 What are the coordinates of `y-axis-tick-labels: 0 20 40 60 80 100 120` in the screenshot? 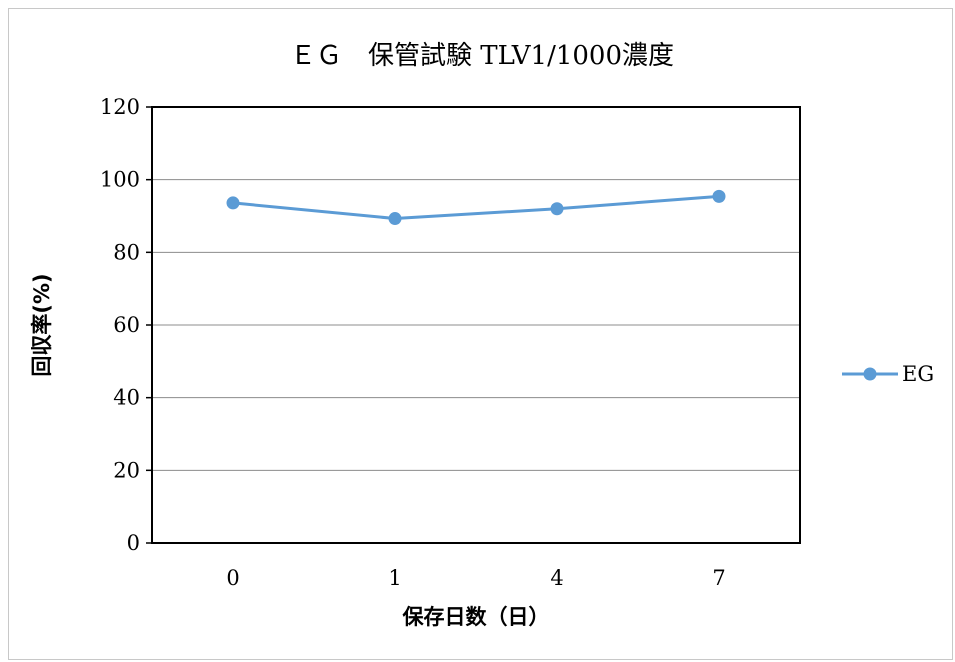 It's located at (120, 325).